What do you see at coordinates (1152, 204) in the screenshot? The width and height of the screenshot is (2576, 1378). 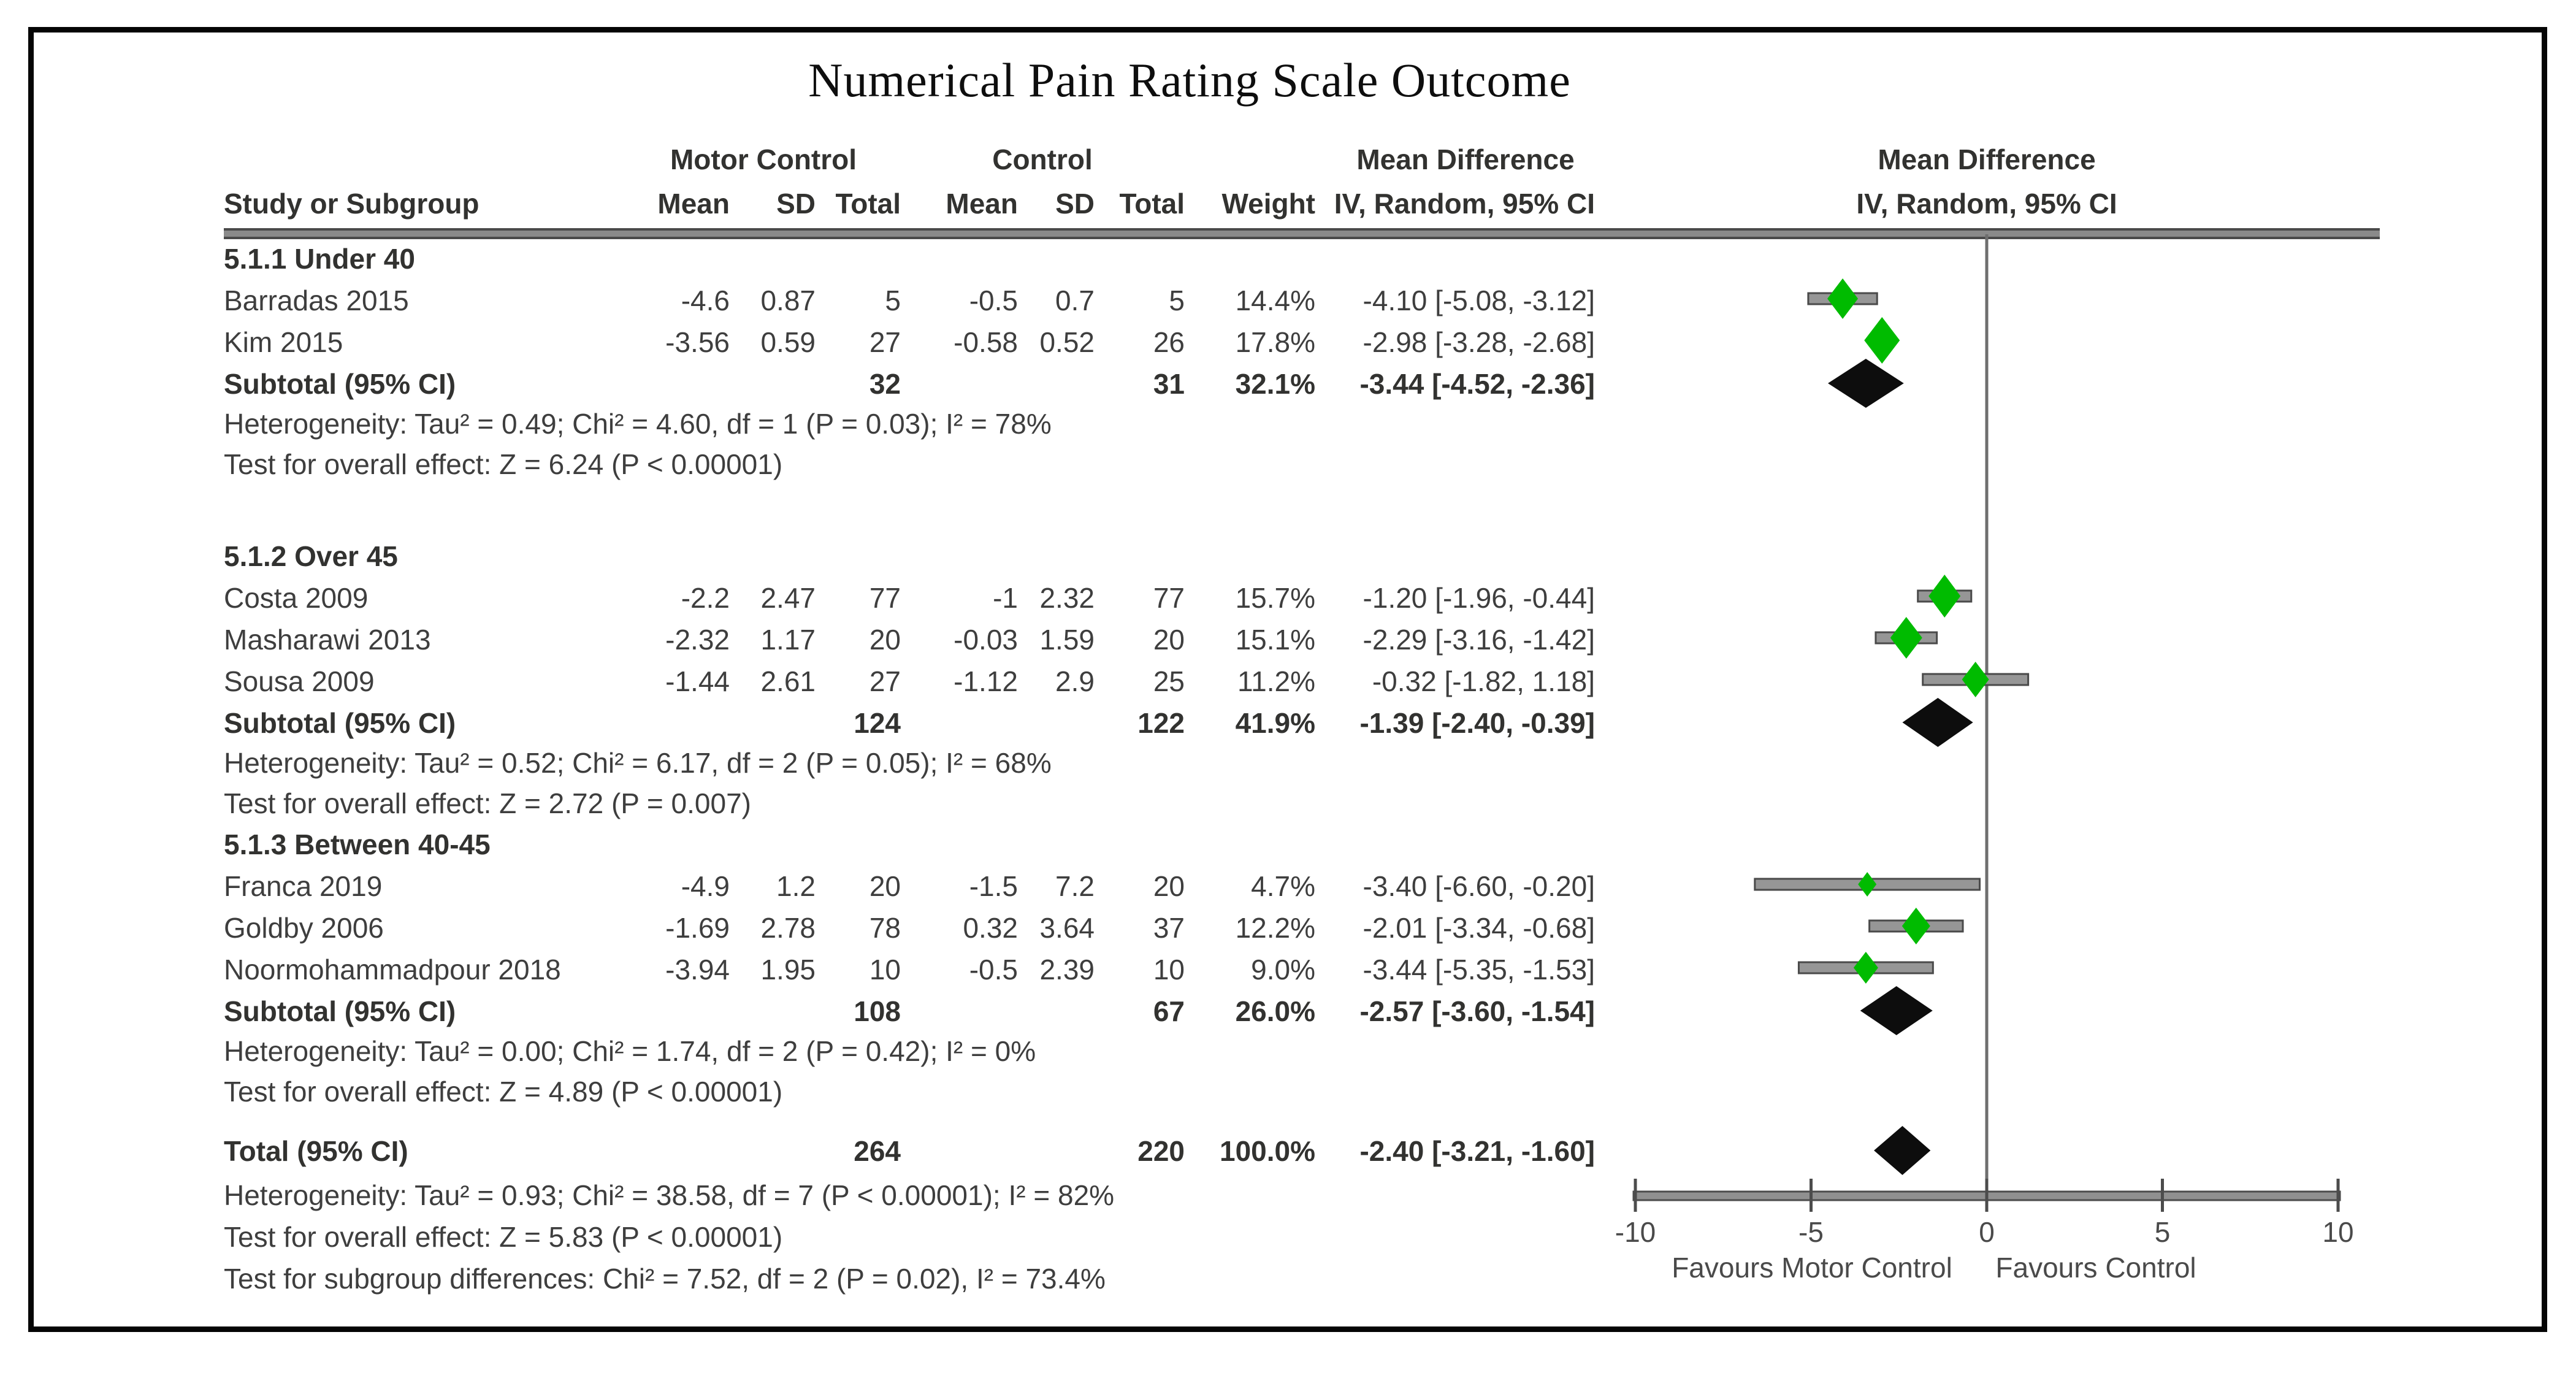 I see `col-header-c-total: Total` at bounding box center [1152, 204].